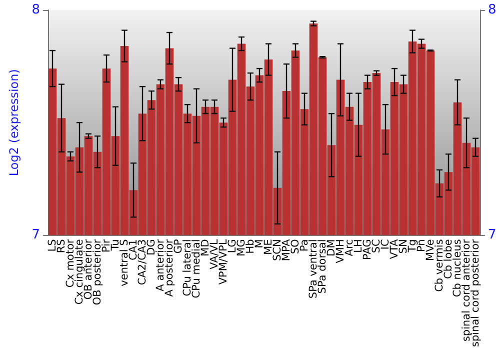 The image size is (500, 350). Describe the element at coordinates (448, 259) in the screenshot. I see `x-tick-label: Cb lobe` at that location.